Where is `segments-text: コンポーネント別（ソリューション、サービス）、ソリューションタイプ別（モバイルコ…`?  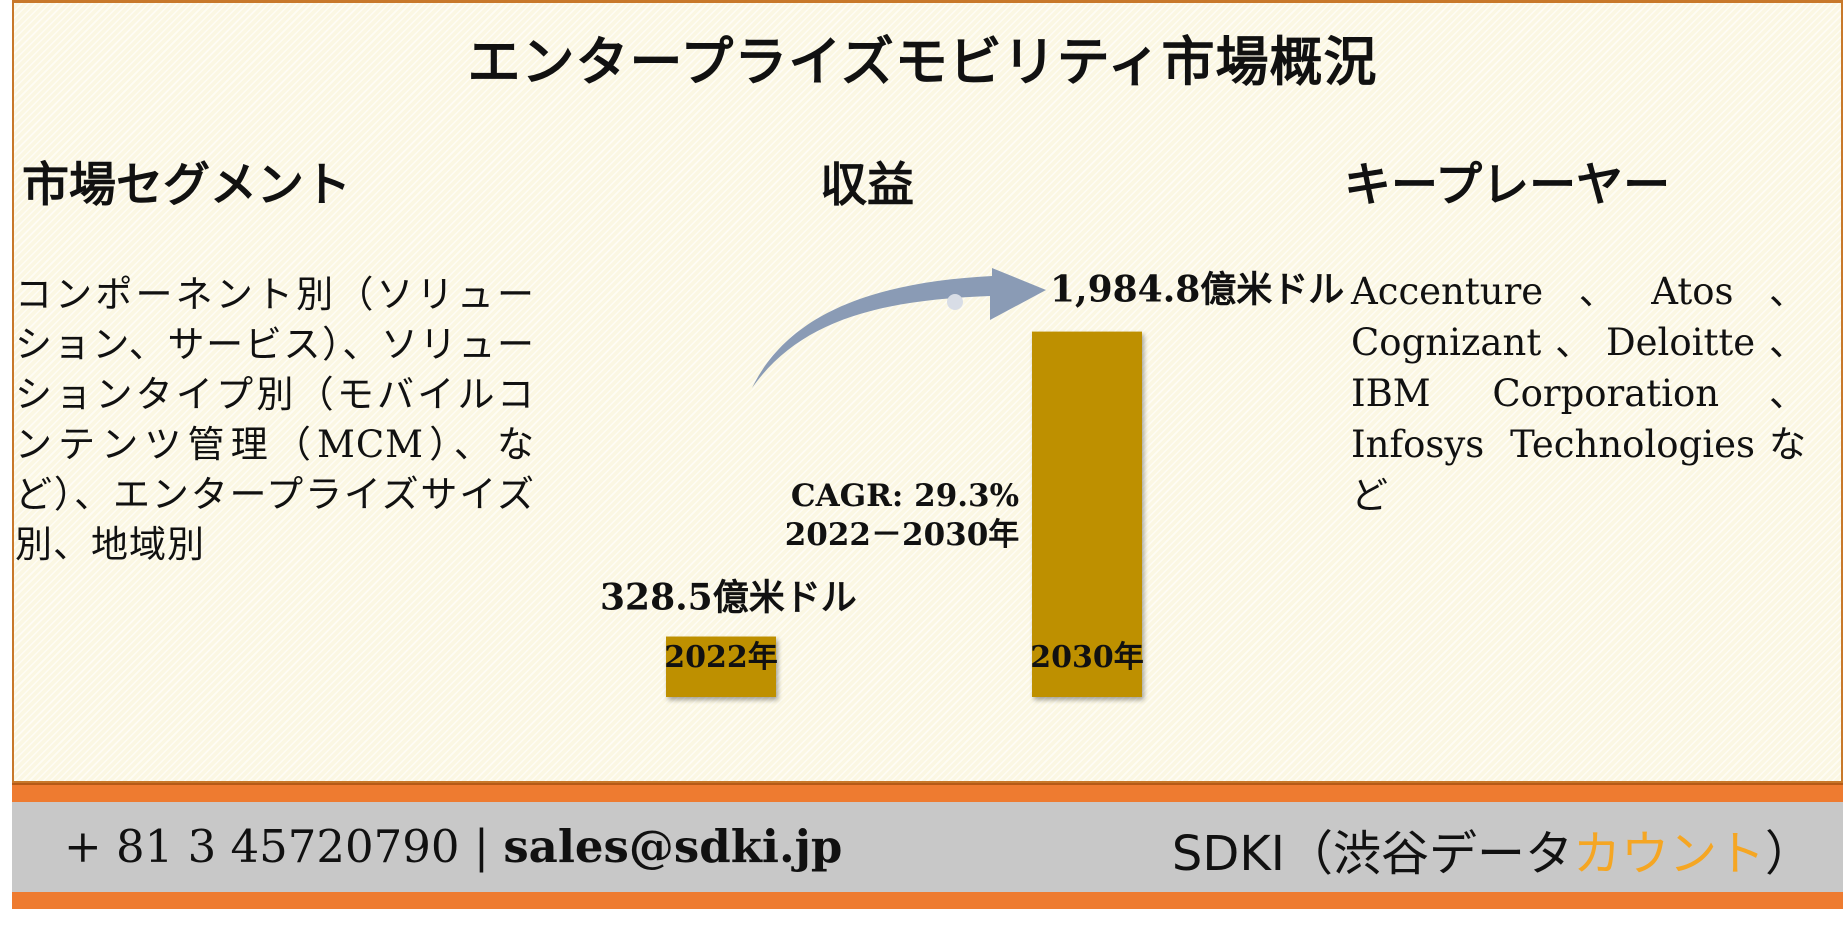
segments-text: コンポーネント別（ソリューション、サービス）、ソリューションタイプ別（モバイルコ… is located at coordinates (275, 419).